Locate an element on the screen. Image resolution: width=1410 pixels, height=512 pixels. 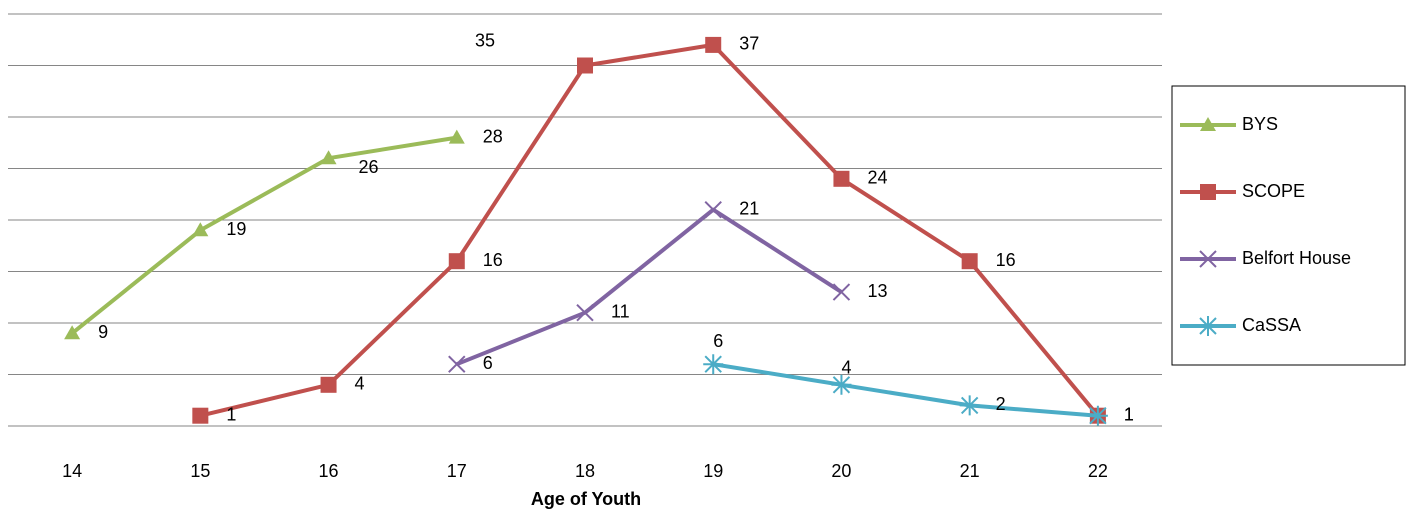
series: 6 4 2 1 is located at coordinates (918, 378).